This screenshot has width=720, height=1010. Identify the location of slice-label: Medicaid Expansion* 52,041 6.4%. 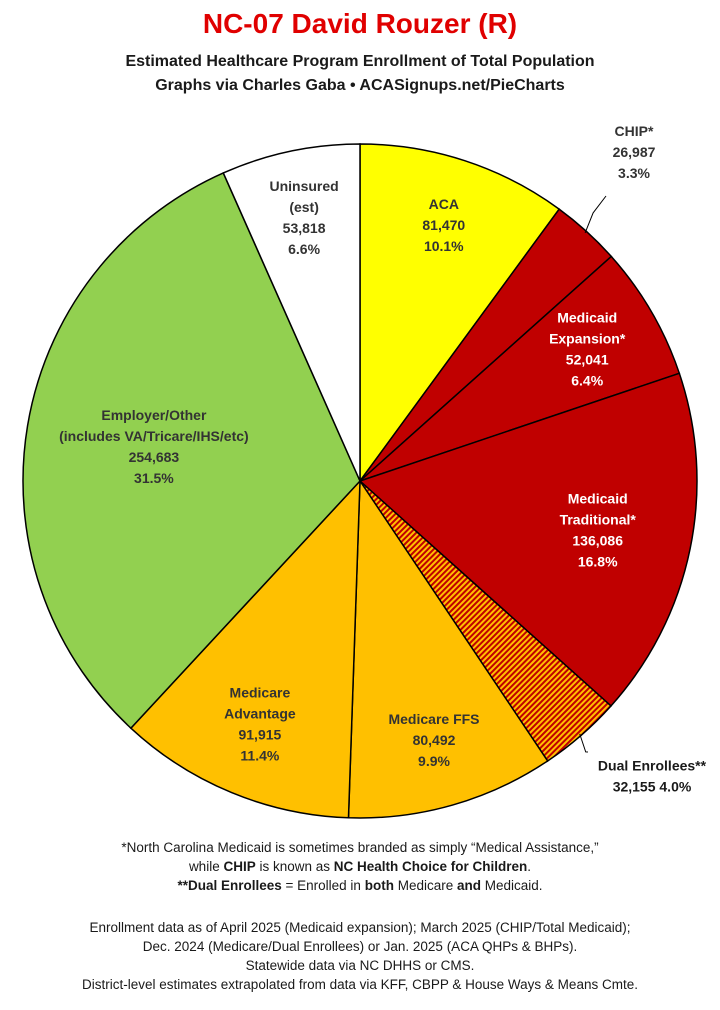
(587, 348).